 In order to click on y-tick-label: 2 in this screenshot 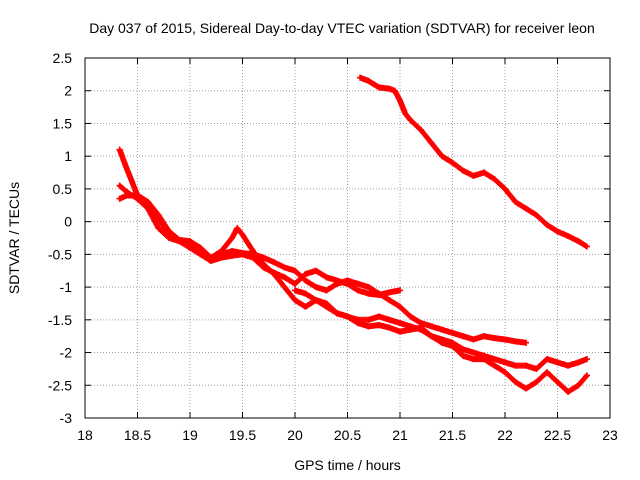, I will do `click(68, 91)`.